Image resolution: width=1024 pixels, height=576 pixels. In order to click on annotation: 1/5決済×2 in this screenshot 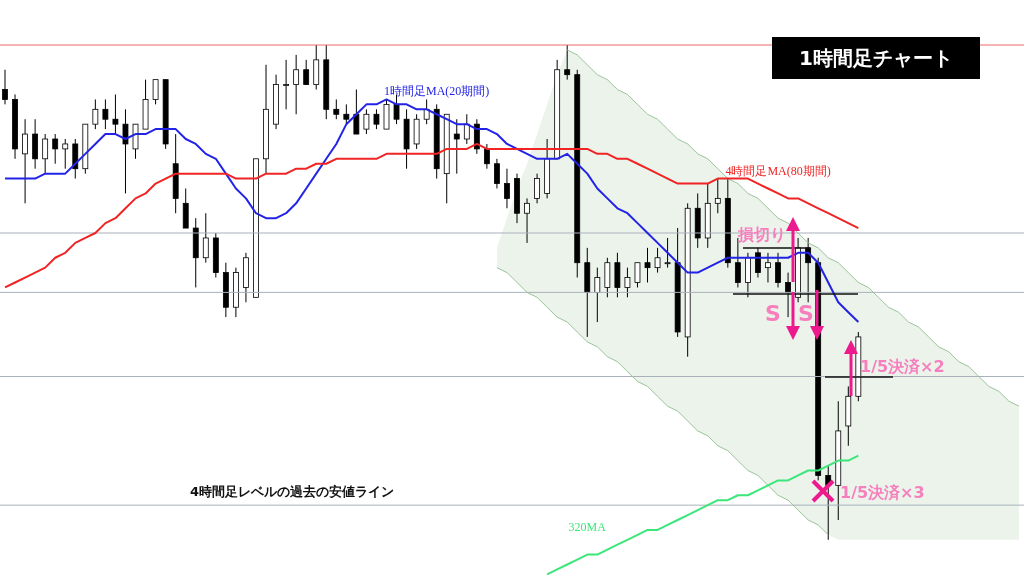, I will do `click(902, 366)`.